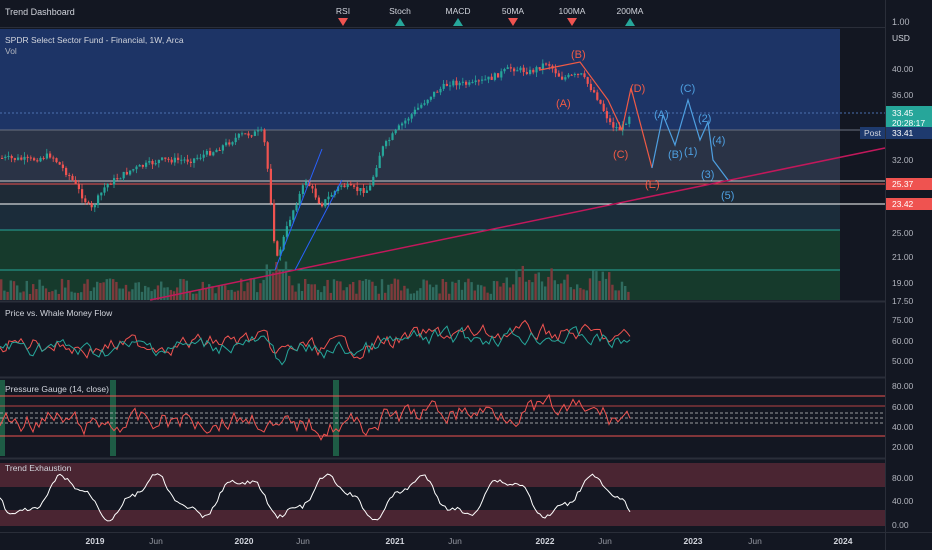 This screenshot has width=932, height=550. I want to click on price-tick: 36.00, so click(903, 95).